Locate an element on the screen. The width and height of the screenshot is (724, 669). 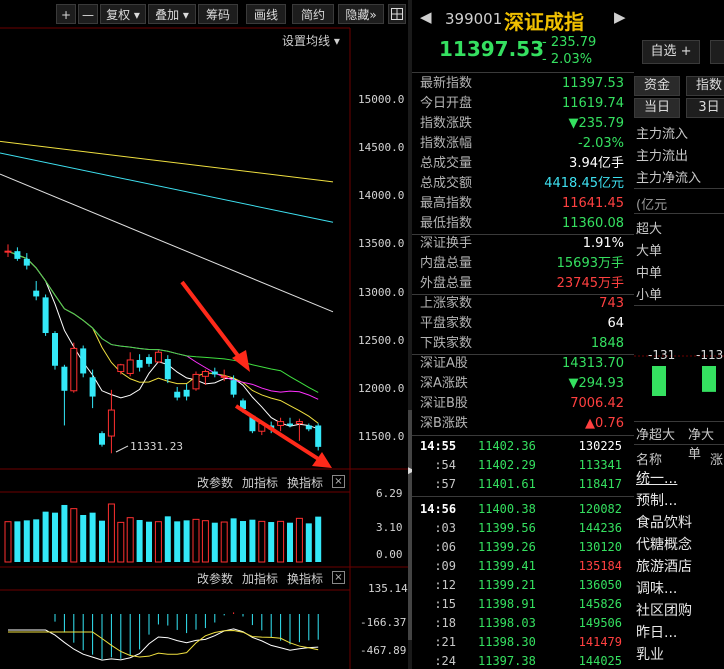
sector-item: 代糖概念 is located at coordinates (664, 545).